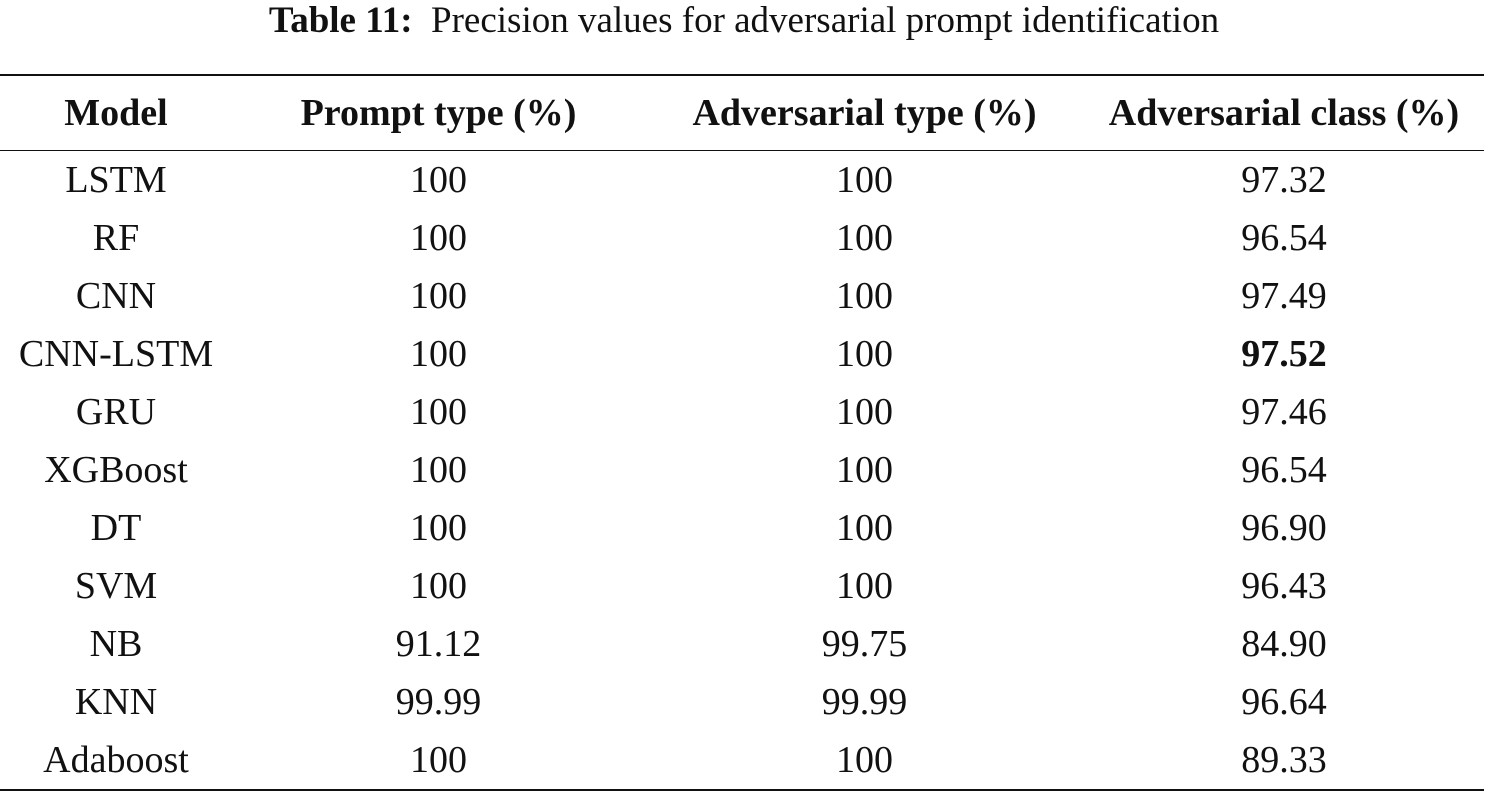 The width and height of the screenshot is (1488, 805). I want to click on cell-adversarial-class: 97.52, so click(1284, 354).